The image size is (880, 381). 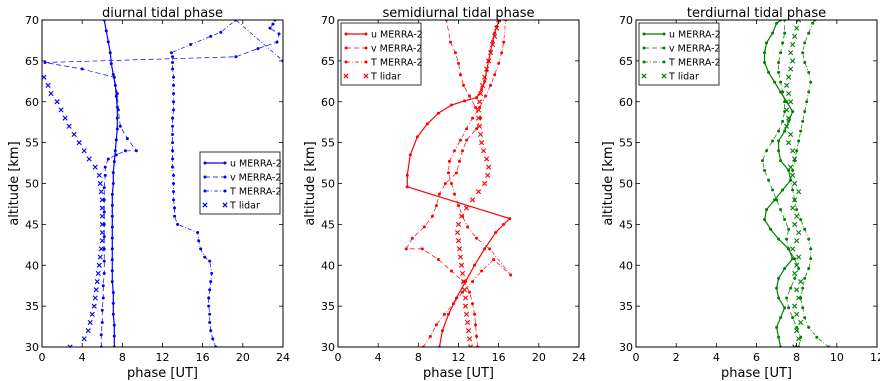 What do you see at coordinates (110, 183) in the screenshot?
I see `series-line` at bounding box center [110, 183].